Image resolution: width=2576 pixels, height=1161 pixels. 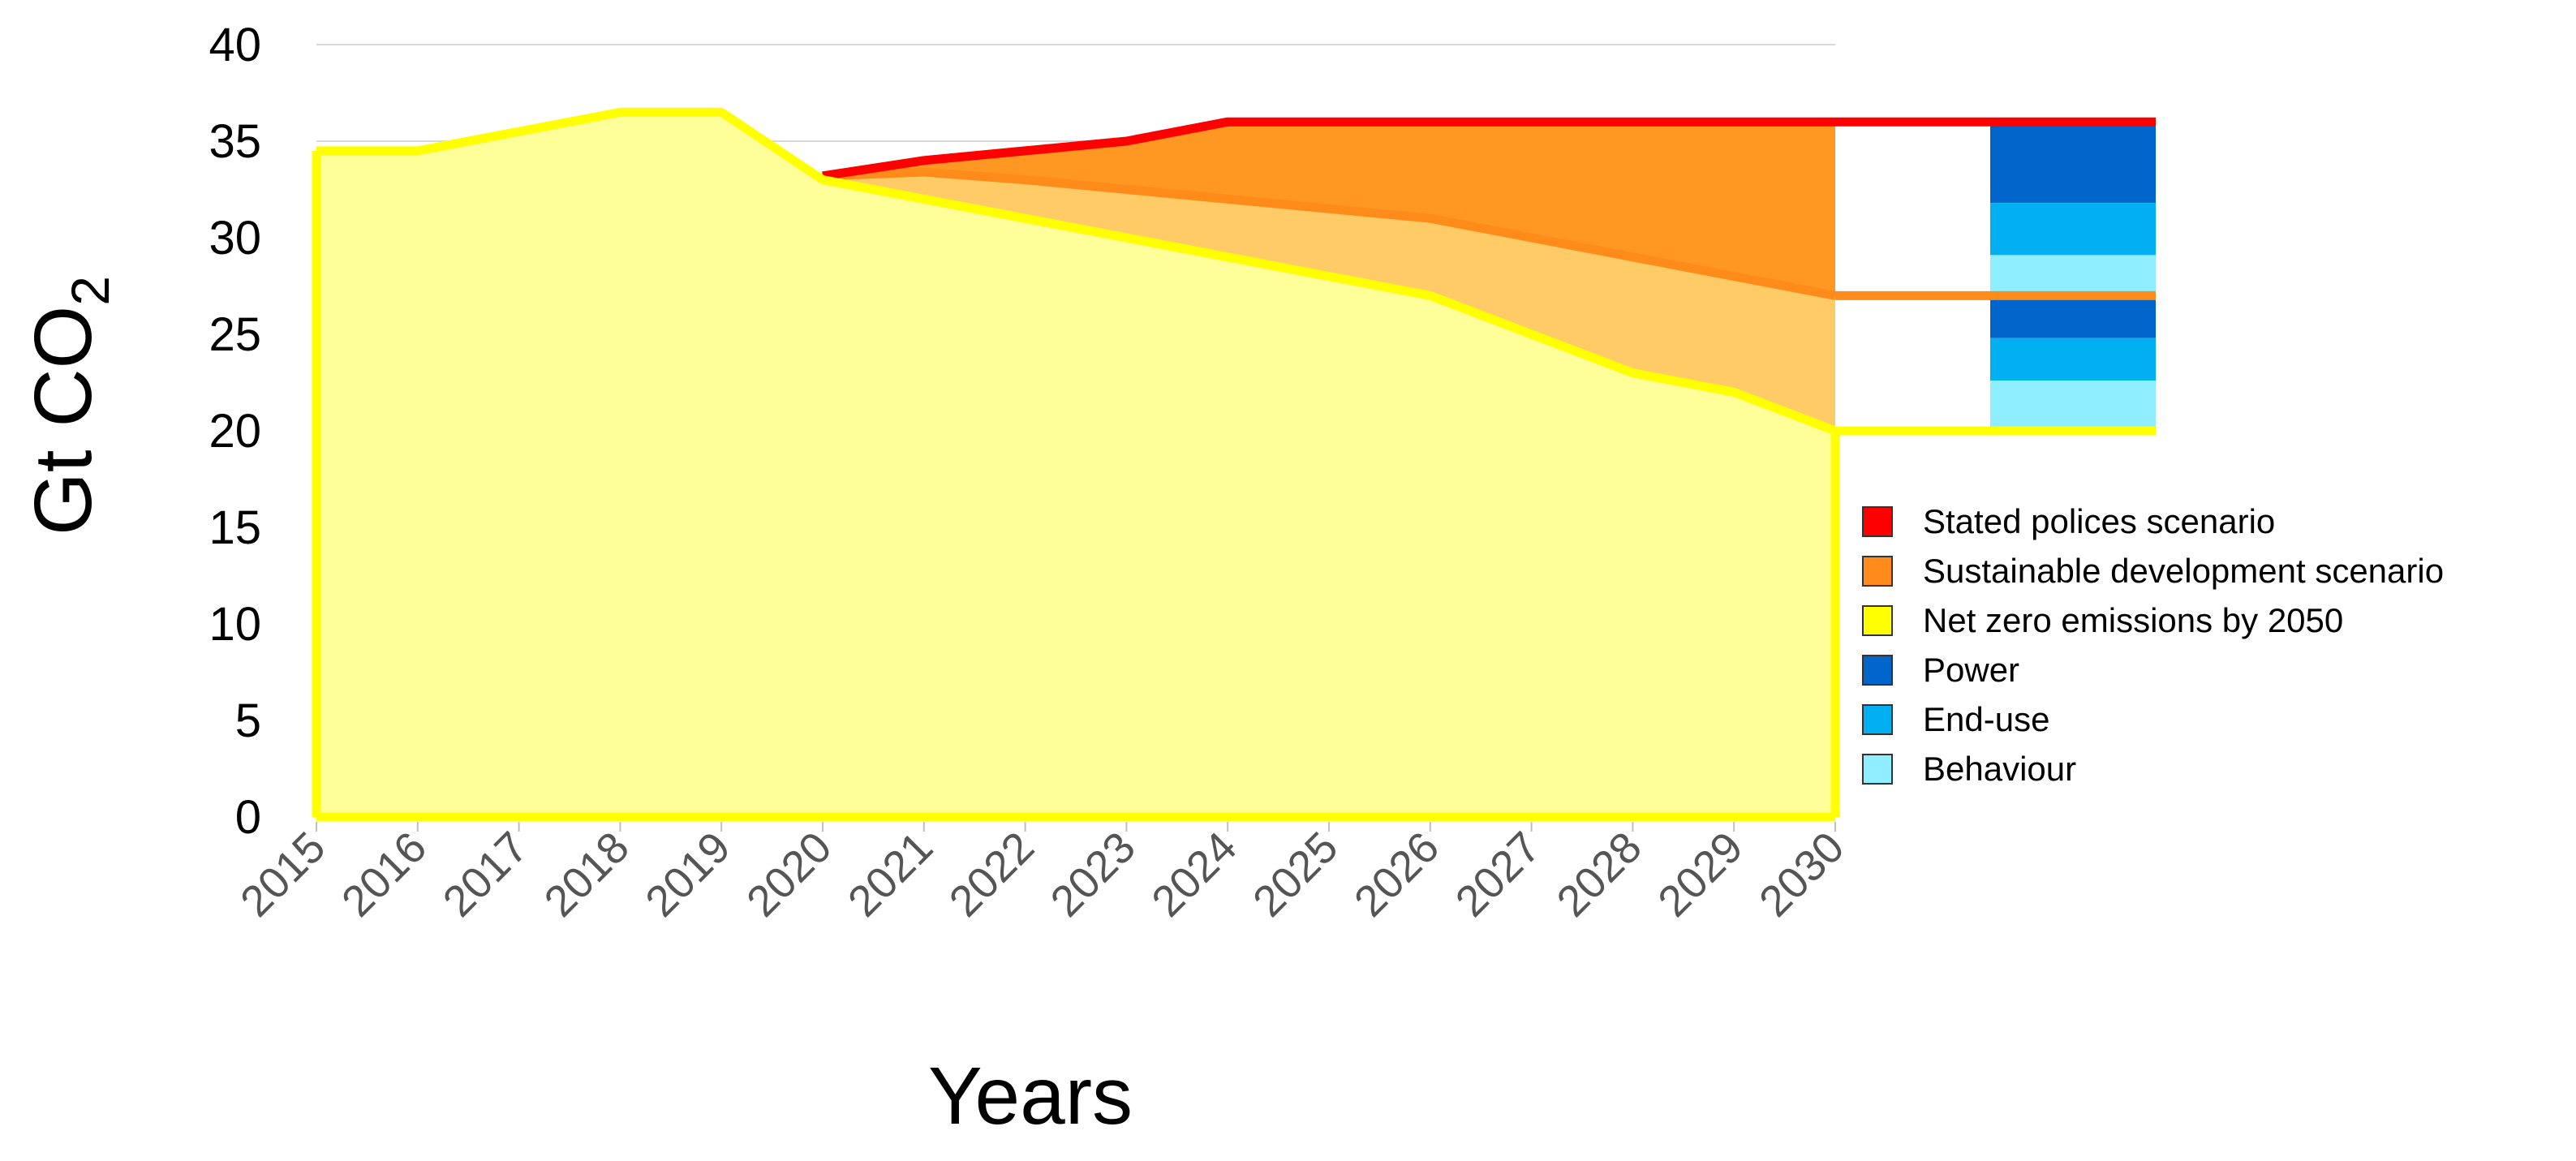 I want to click on y-tick-40: 40, so click(x=235, y=45).